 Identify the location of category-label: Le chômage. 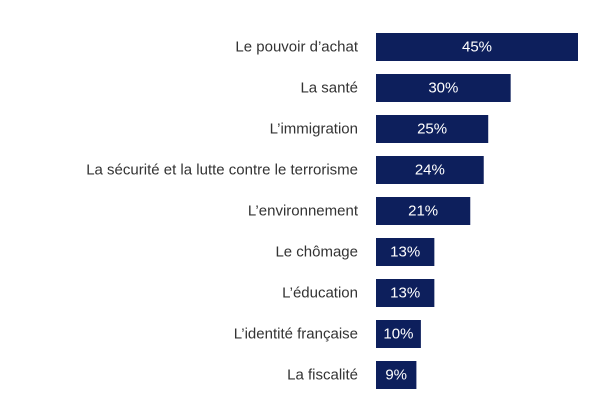
(316, 252).